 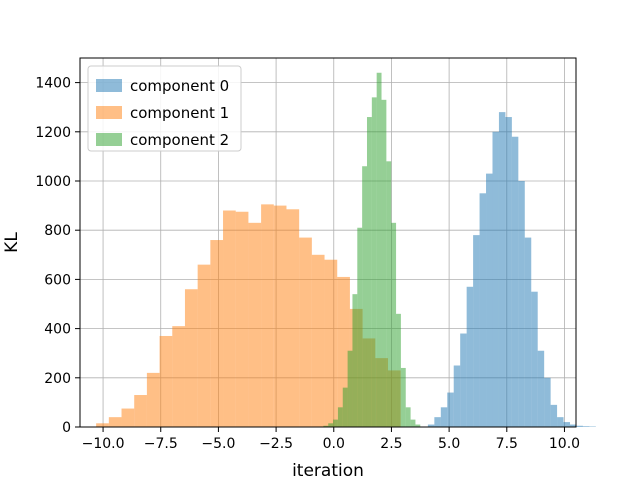 What do you see at coordinates (564, 444) in the screenshot?
I see `x-tick-label: 10.0` at bounding box center [564, 444].